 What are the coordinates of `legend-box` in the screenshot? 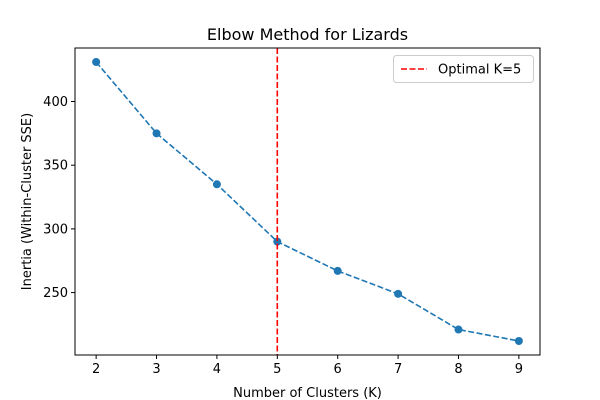 It's located at (463, 69).